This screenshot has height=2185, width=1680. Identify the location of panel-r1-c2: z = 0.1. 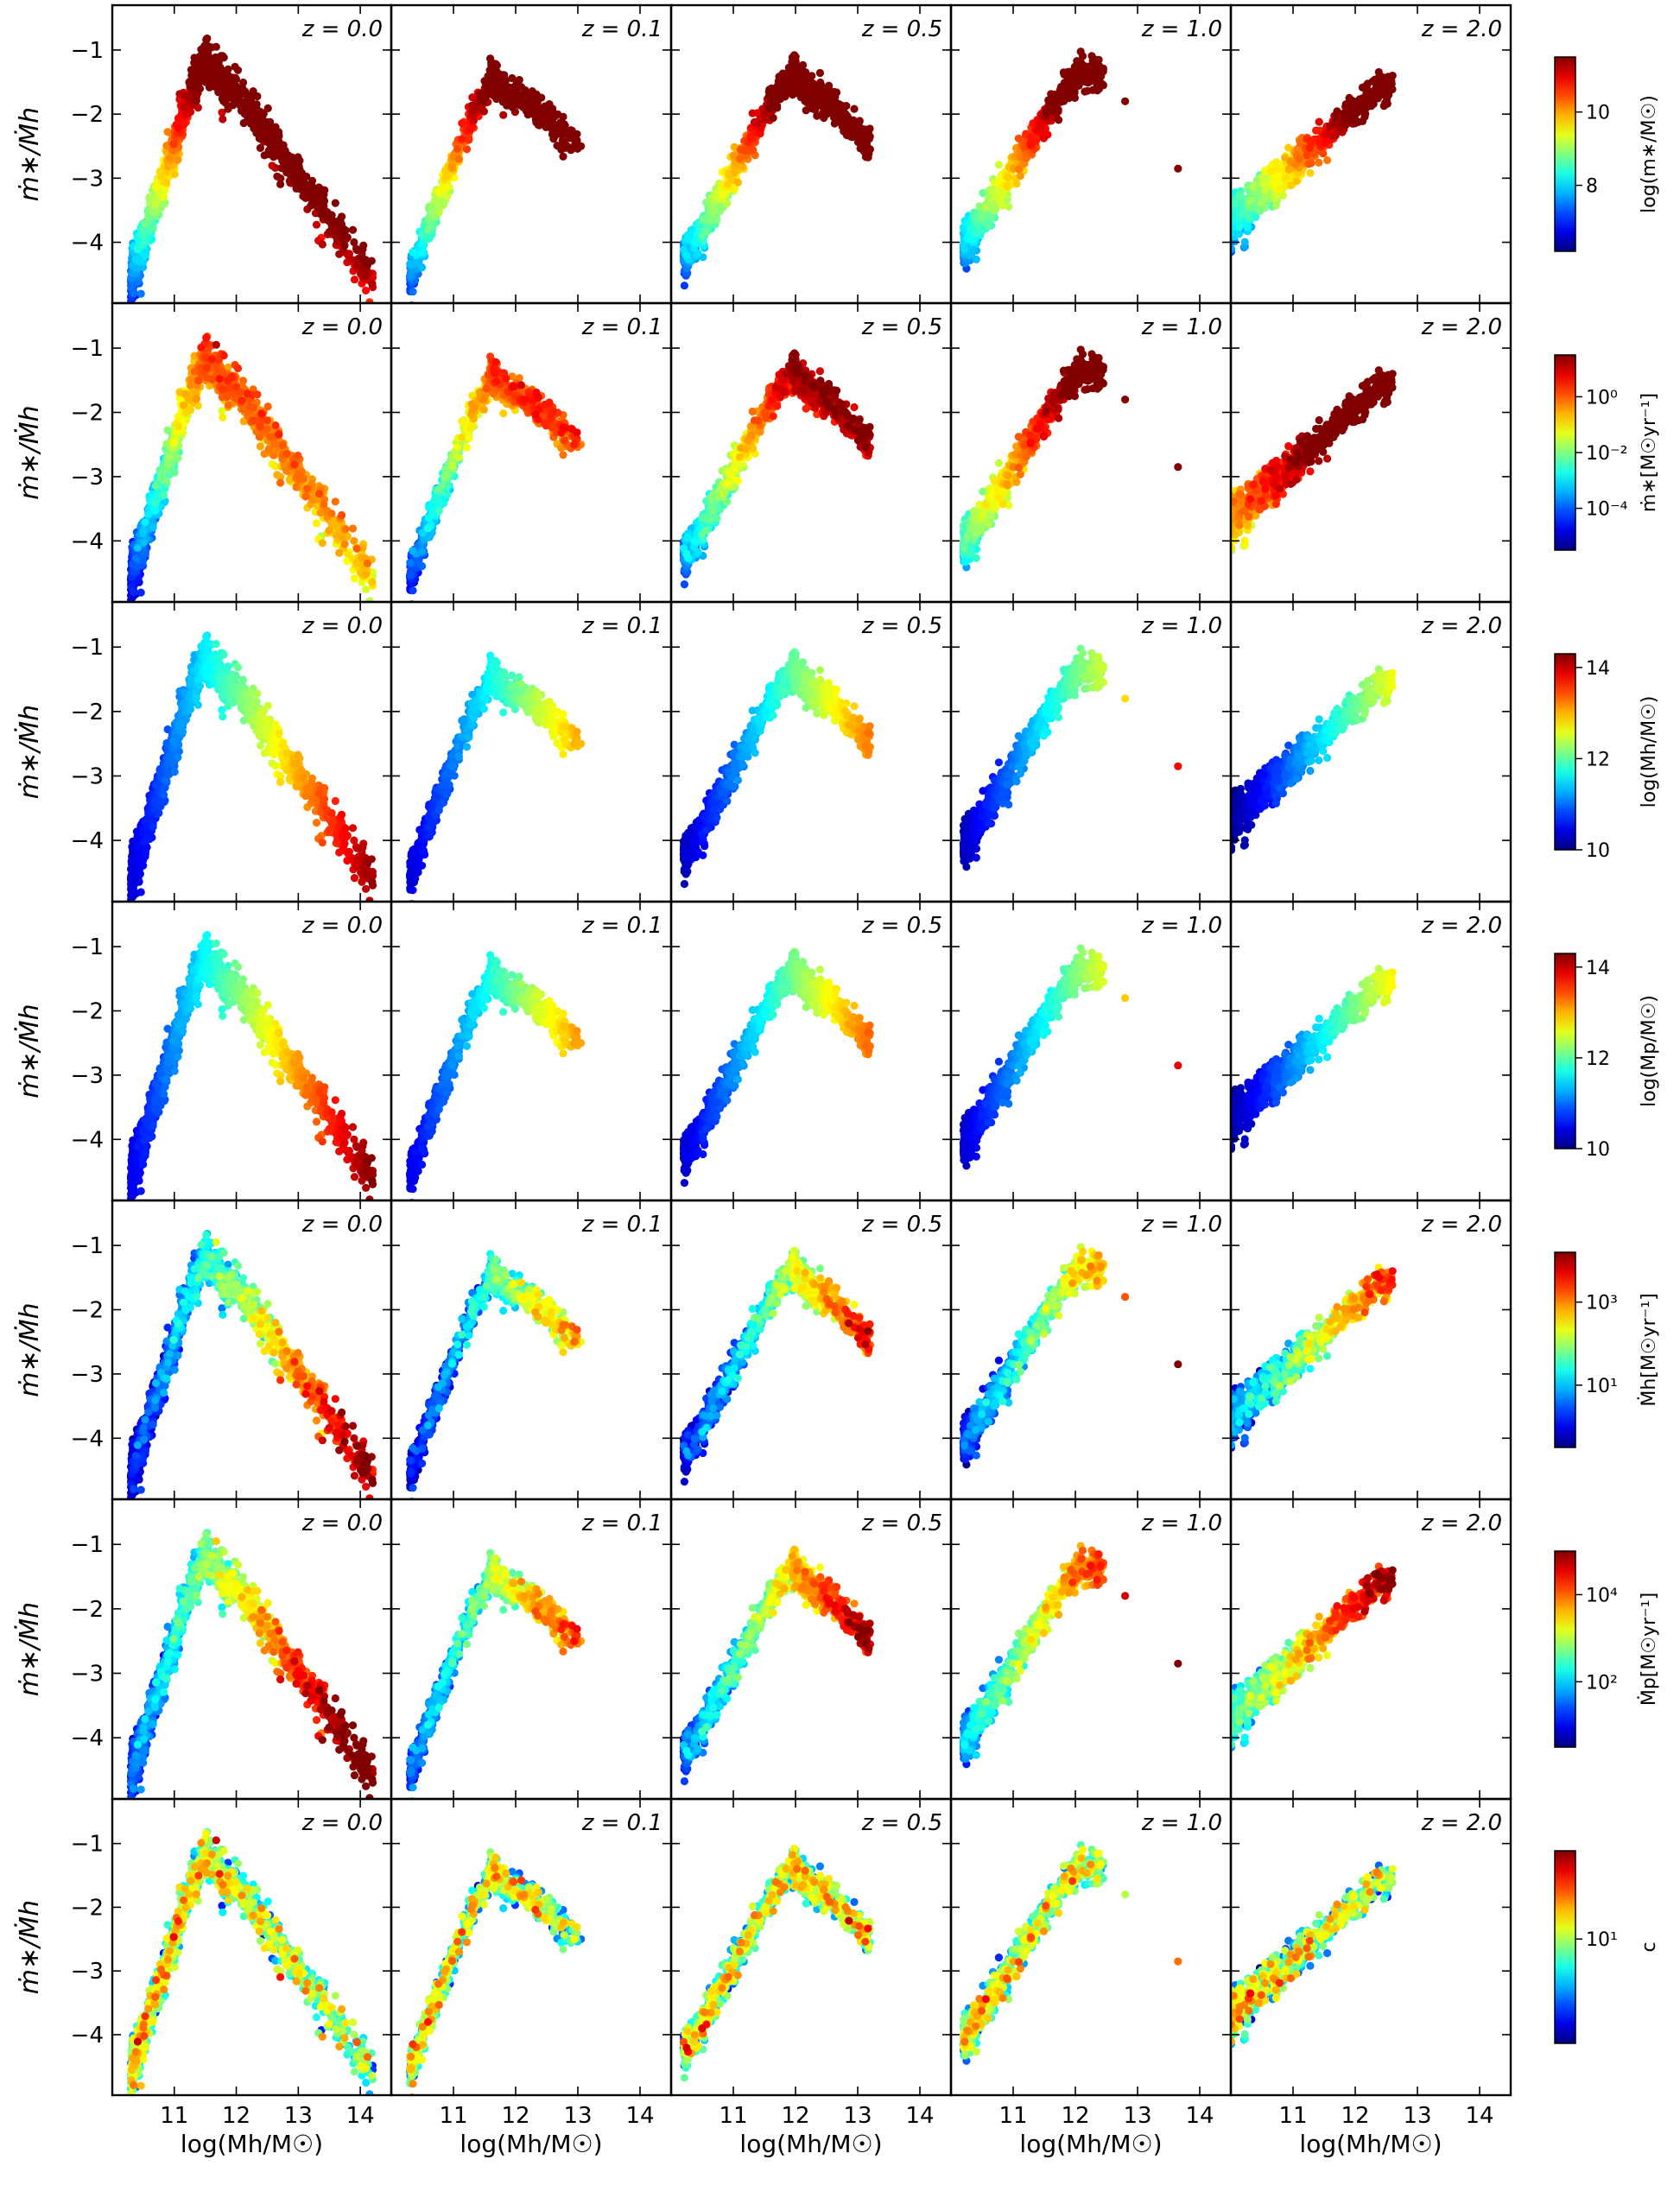
(532, 154).